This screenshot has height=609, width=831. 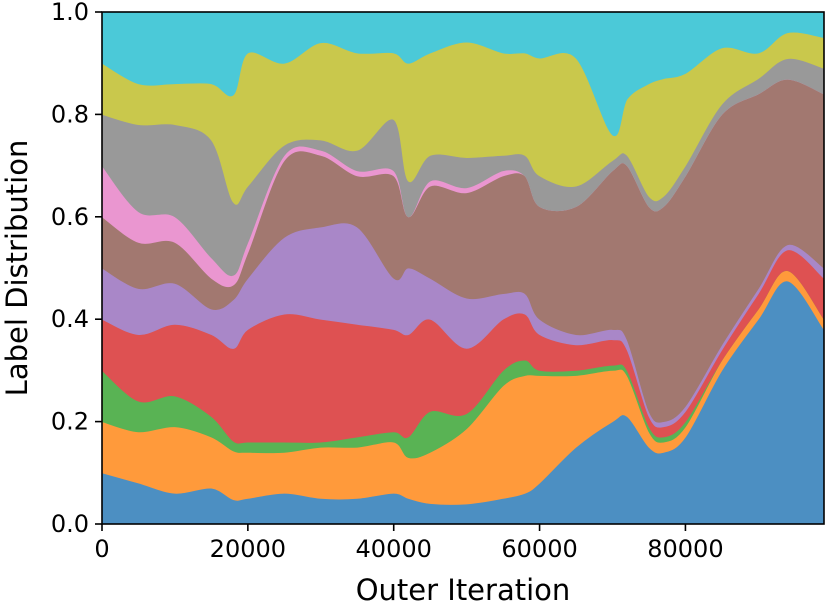 I want to click on x-axis: 0 20000 40000 60000 80000, so click(x=409, y=543).